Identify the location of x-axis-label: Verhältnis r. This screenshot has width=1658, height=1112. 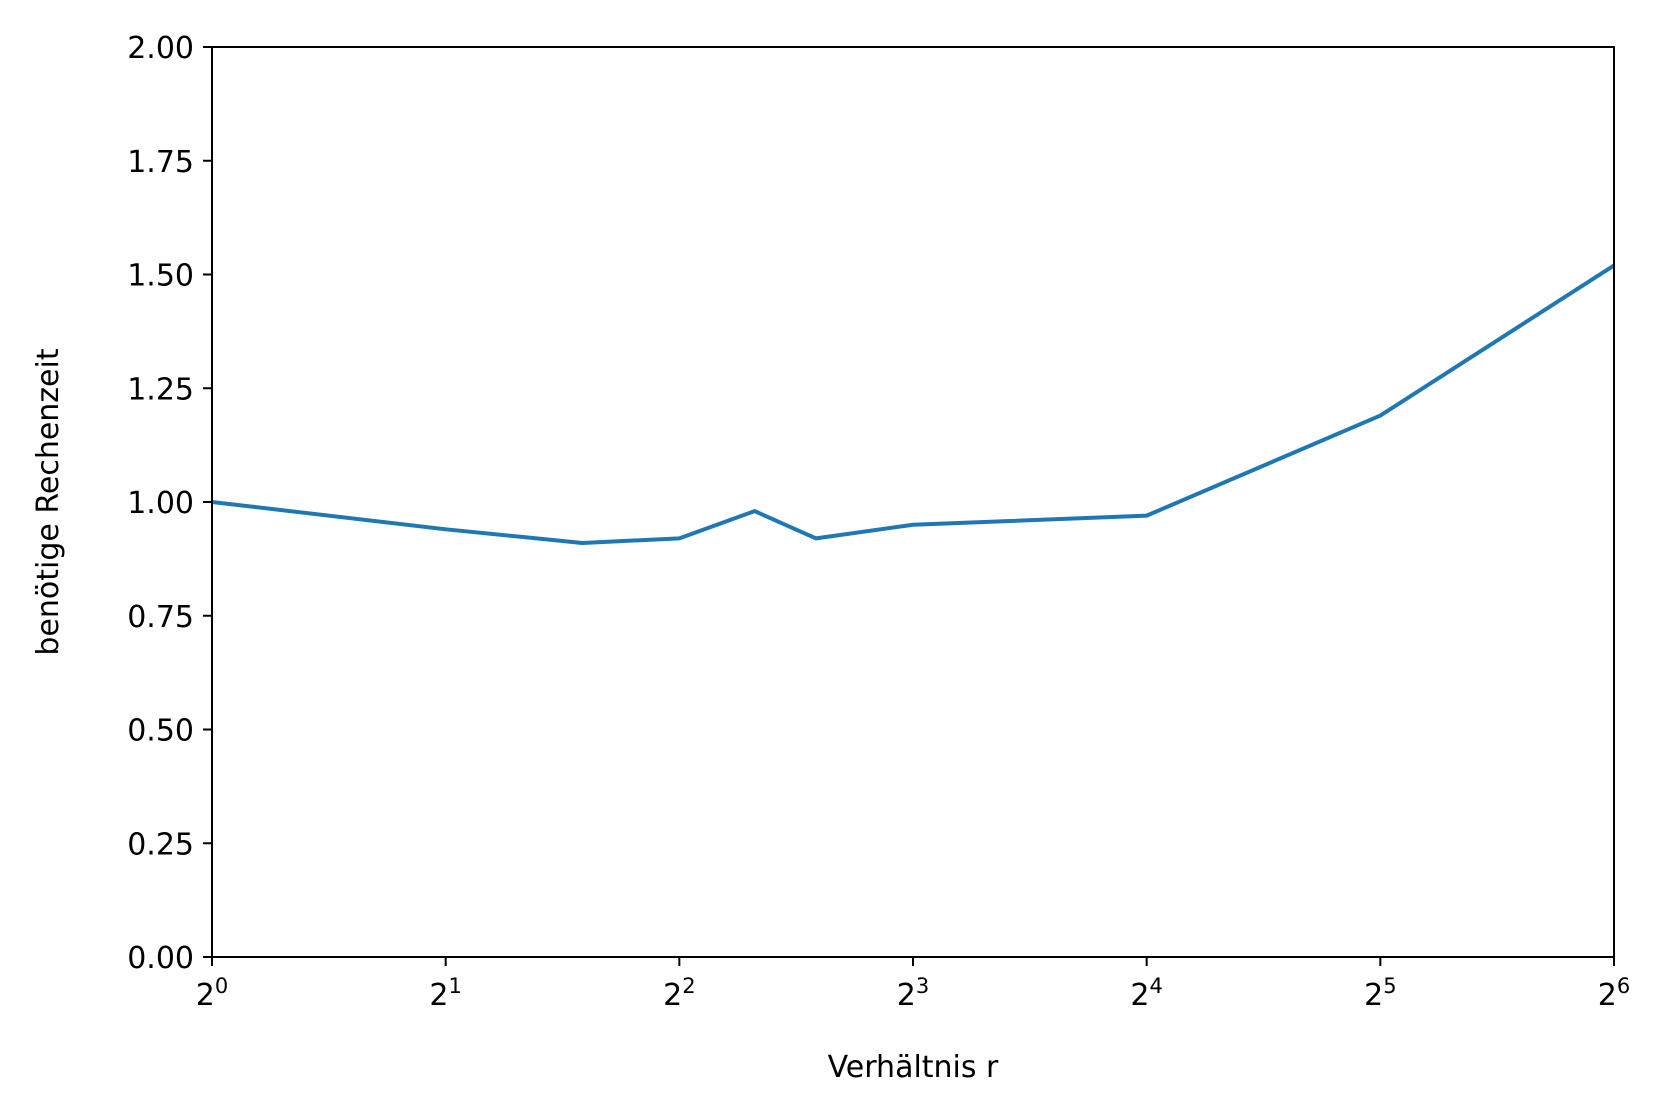
(913, 1067).